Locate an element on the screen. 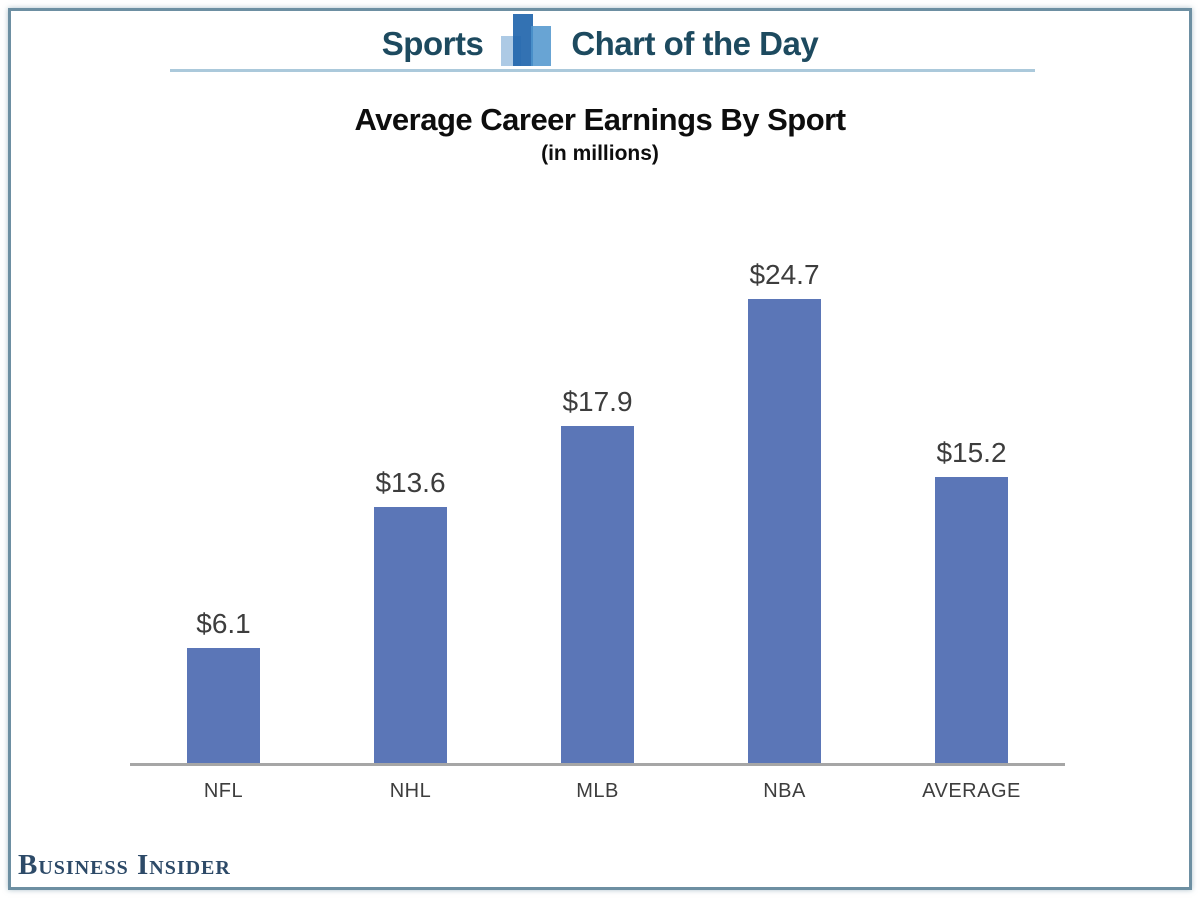  bar-chart-logo-icon is located at coordinates (527, 42).